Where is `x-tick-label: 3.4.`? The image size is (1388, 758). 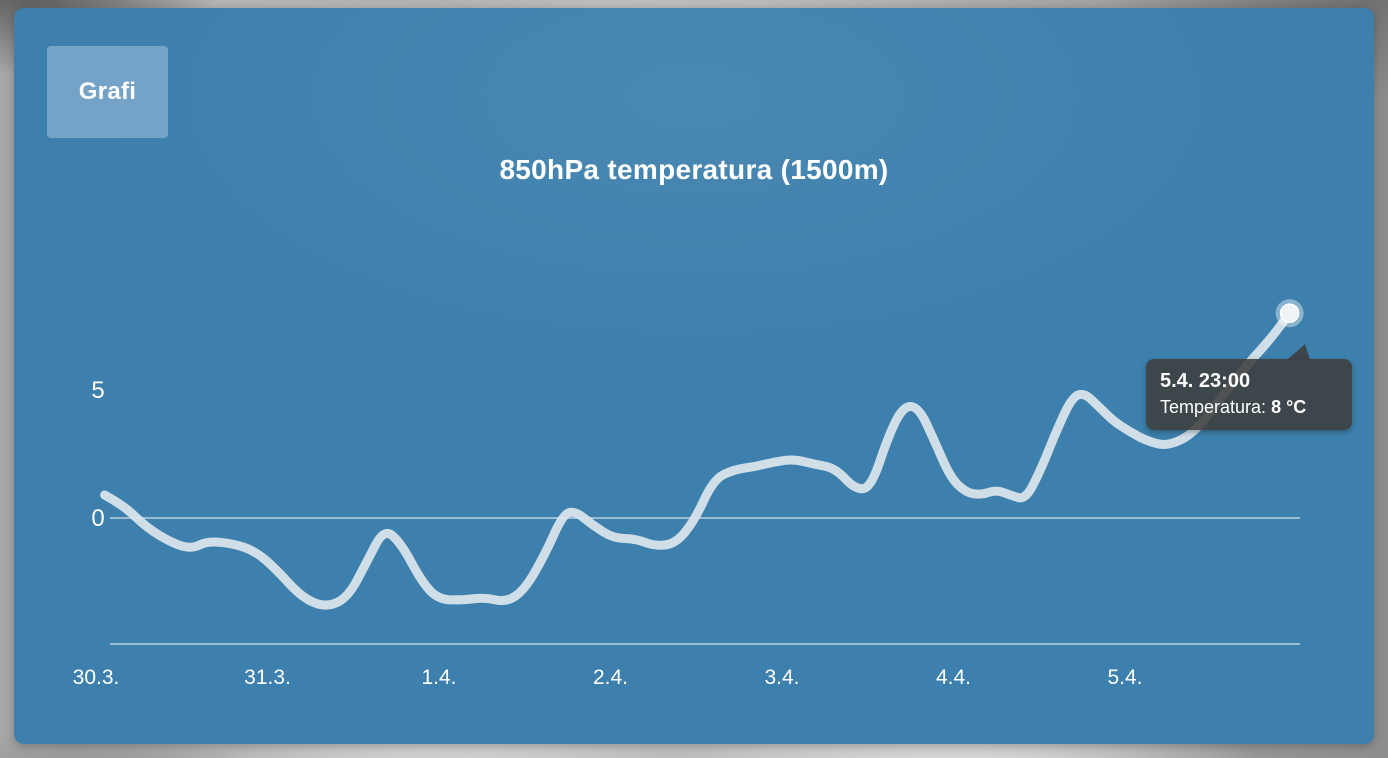 x-tick-label: 3.4. is located at coordinates (781, 677).